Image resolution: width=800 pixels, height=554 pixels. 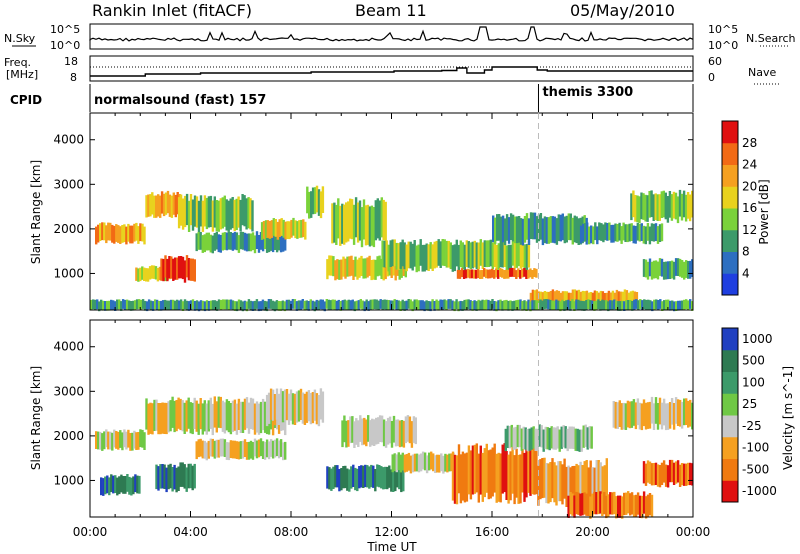 What do you see at coordinates (36, 418) in the screenshot?
I see `velocity-y-axis-label: Slant Range [km]` at bounding box center [36, 418].